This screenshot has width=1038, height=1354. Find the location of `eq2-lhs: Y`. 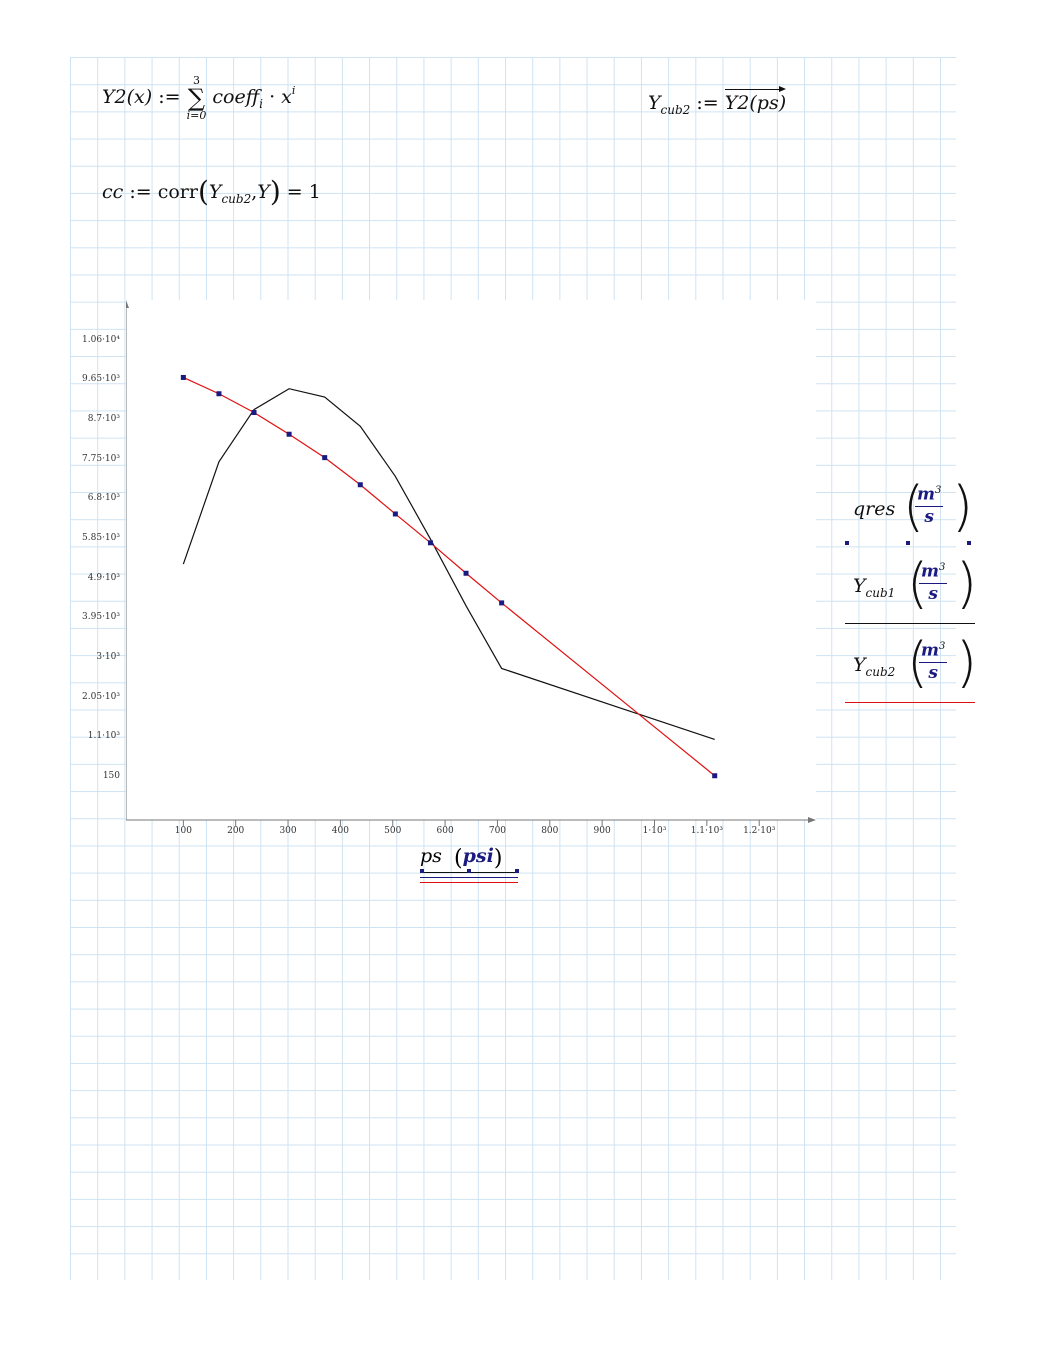

eq2-lhs: Y is located at coordinates (654, 103).